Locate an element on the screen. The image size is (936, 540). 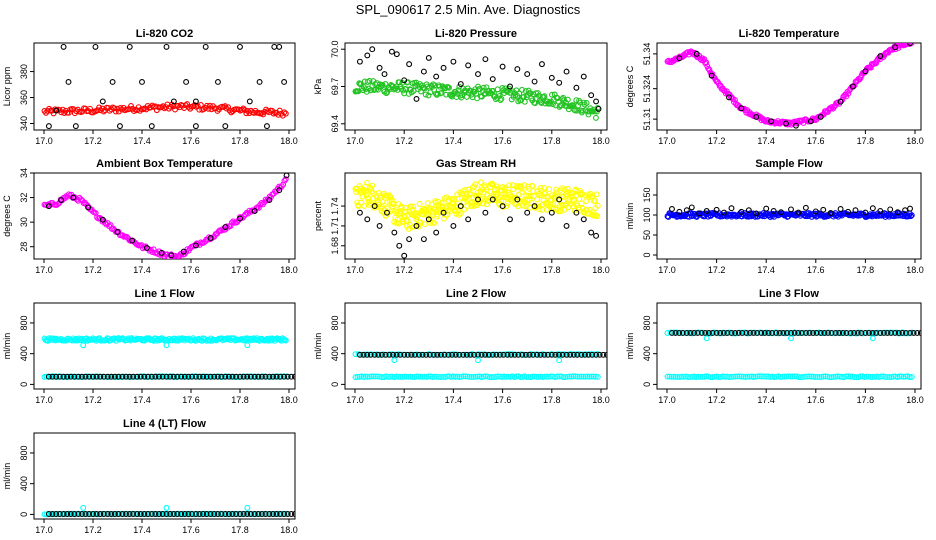
y-tick-label: 100 is located at coordinates (647, 214).